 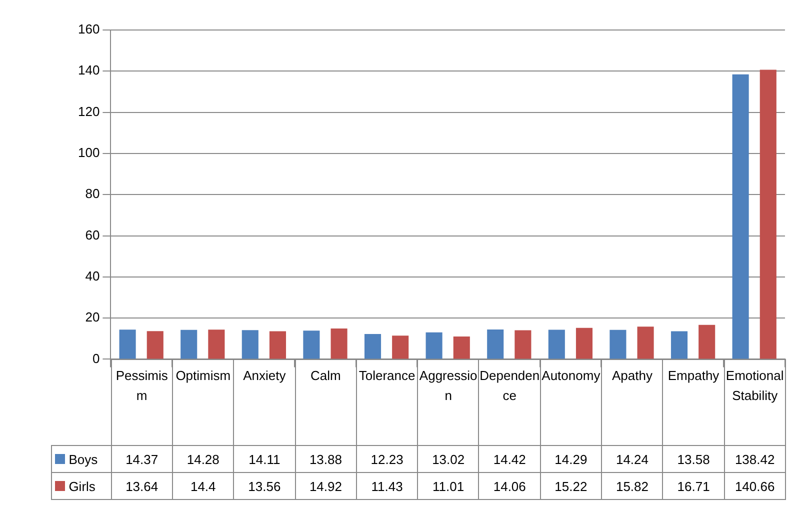 I want to click on data-label: 14.11, so click(x=264, y=459).